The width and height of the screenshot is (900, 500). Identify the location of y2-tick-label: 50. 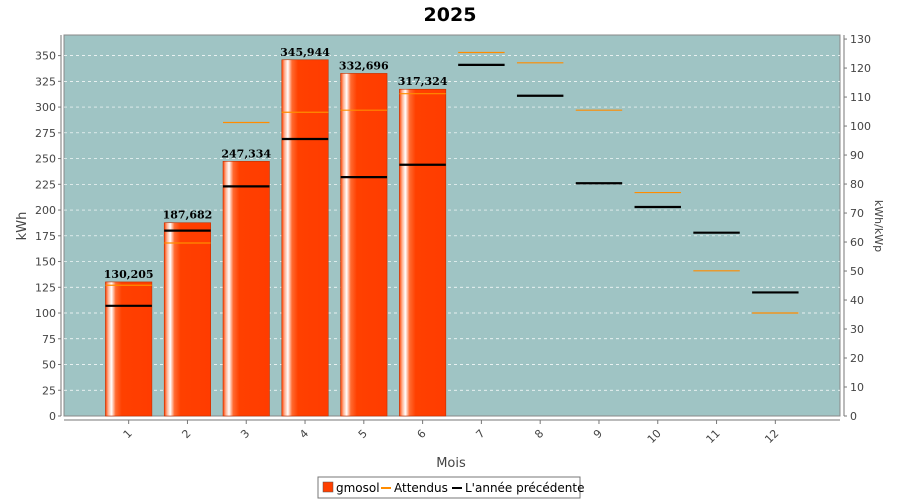
(857, 271).